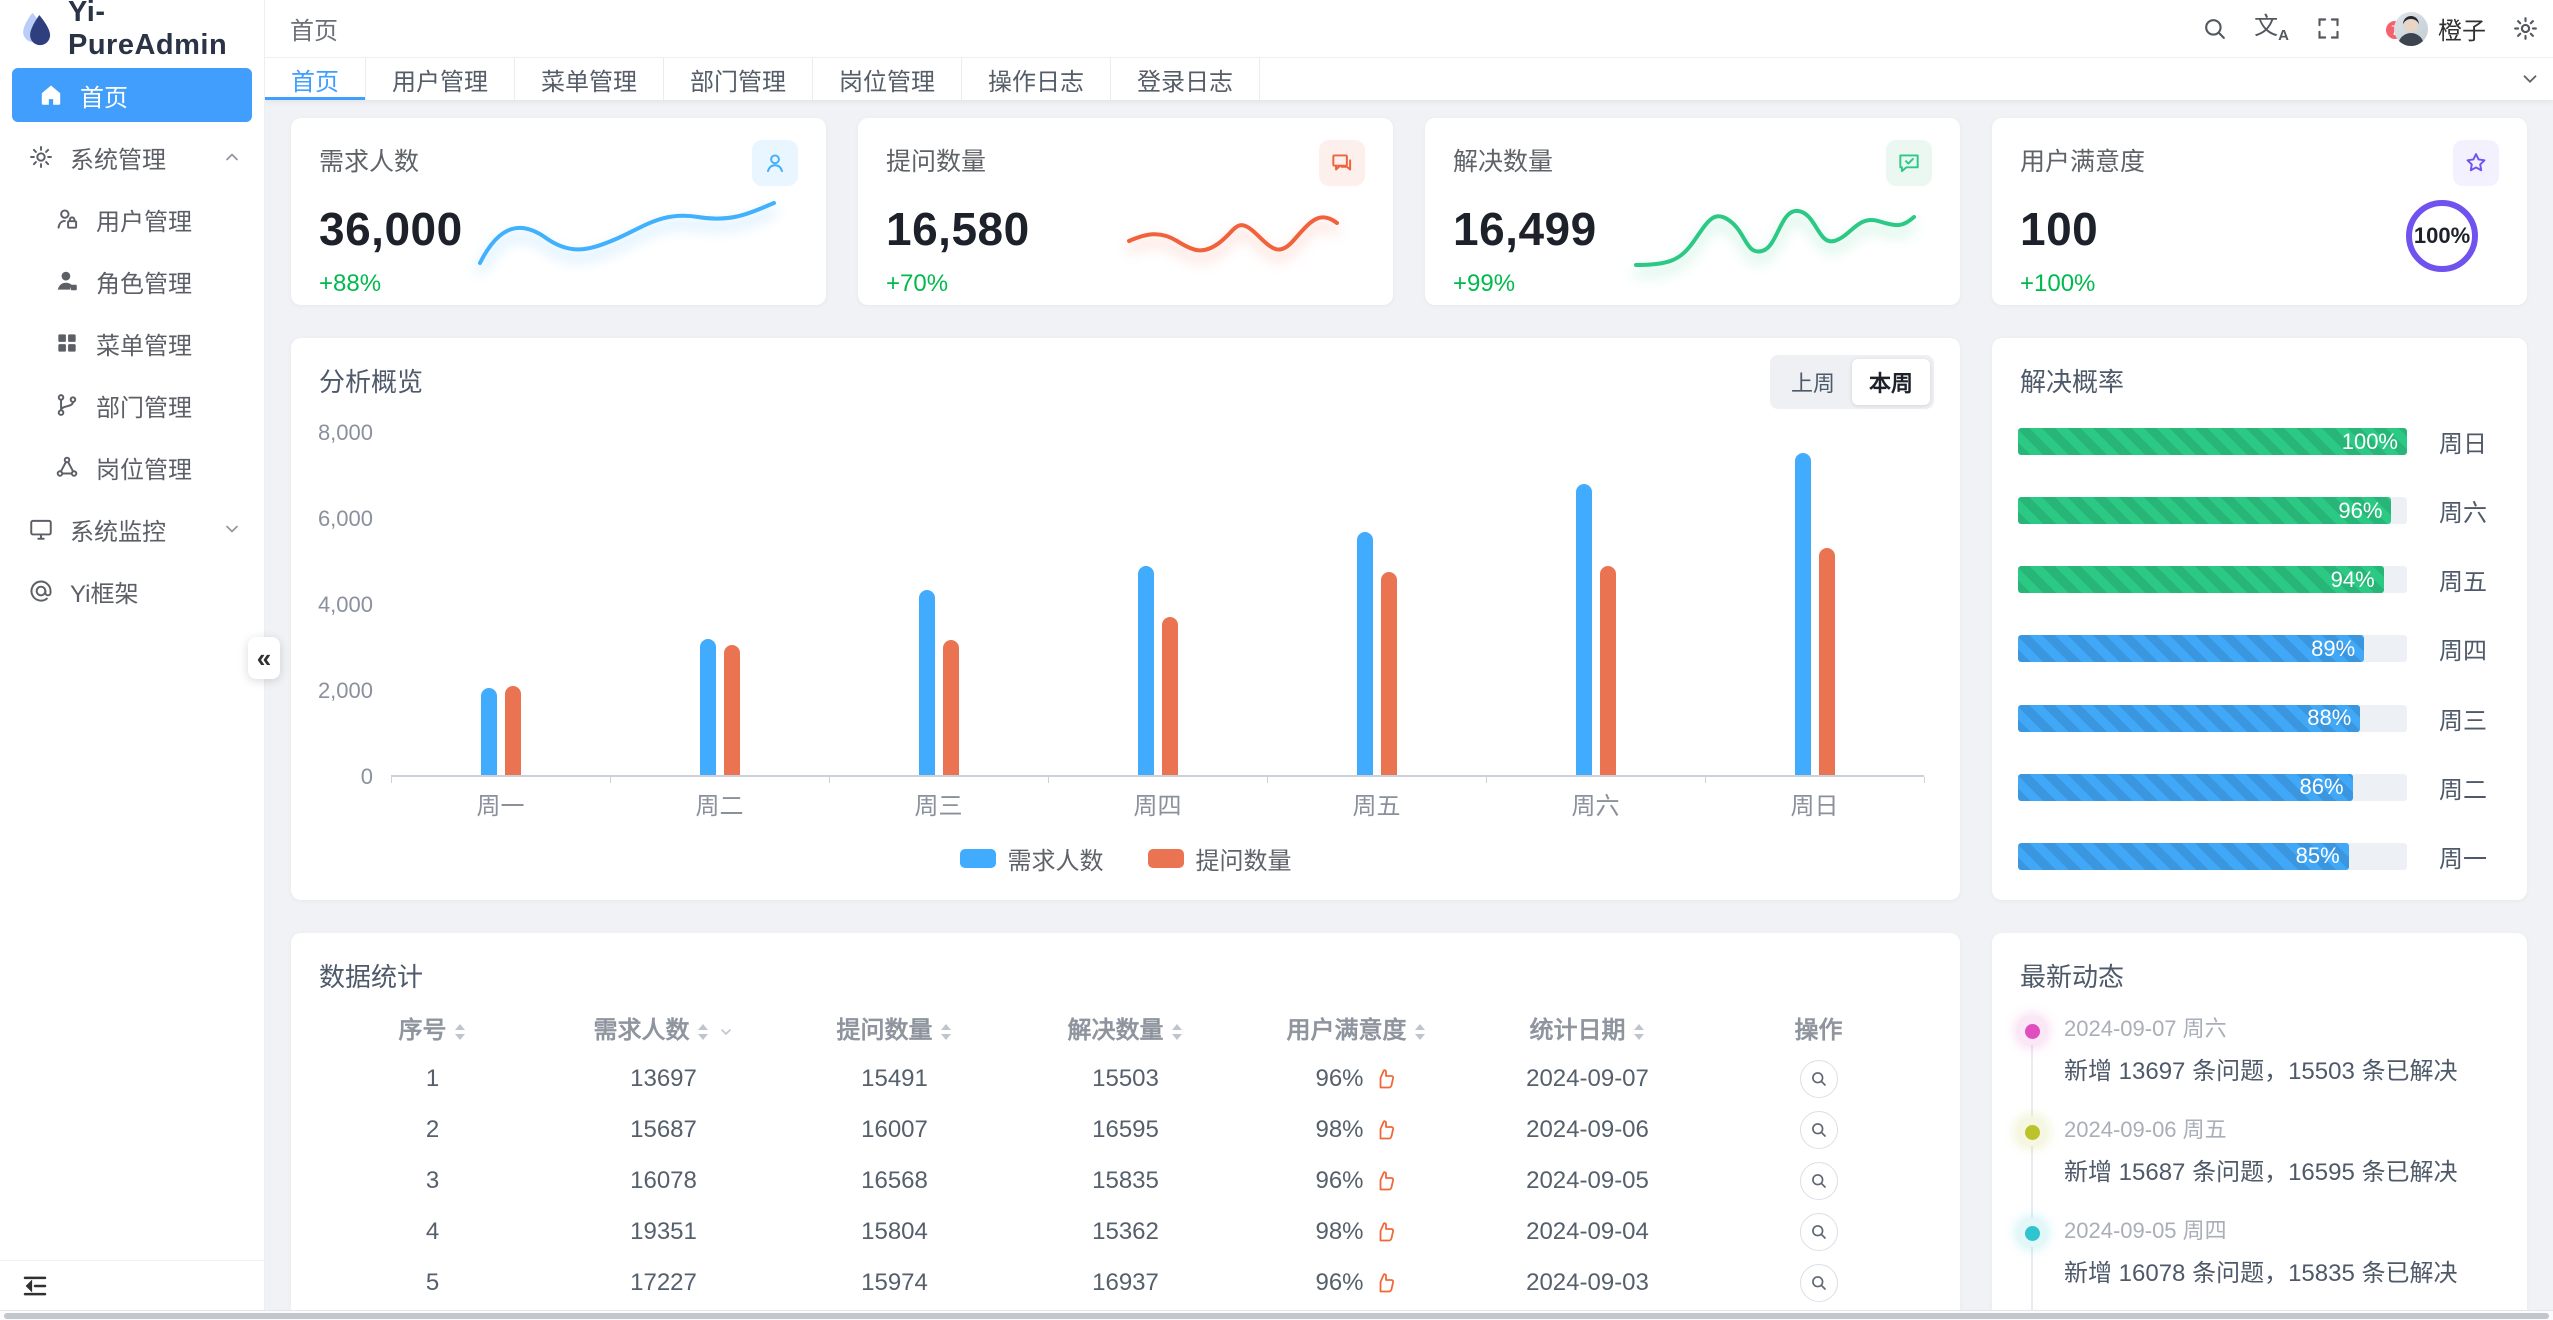 The height and width of the screenshot is (1320, 2553). What do you see at coordinates (1031, 858) in the screenshot?
I see `legend-item: 需求人数` at bounding box center [1031, 858].